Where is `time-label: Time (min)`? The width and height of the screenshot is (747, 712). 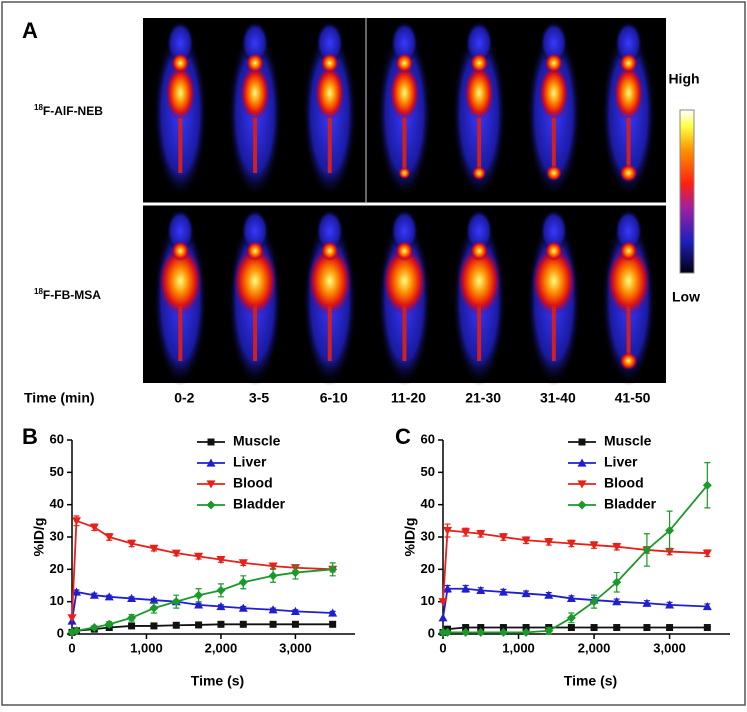 time-label: Time (min) is located at coordinates (59, 398).